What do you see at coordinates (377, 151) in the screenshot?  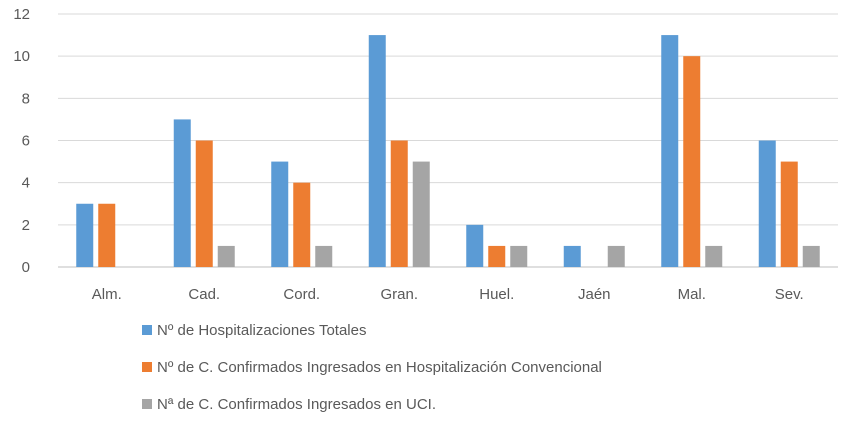 I see `bar-series-1-gran` at bounding box center [377, 151].